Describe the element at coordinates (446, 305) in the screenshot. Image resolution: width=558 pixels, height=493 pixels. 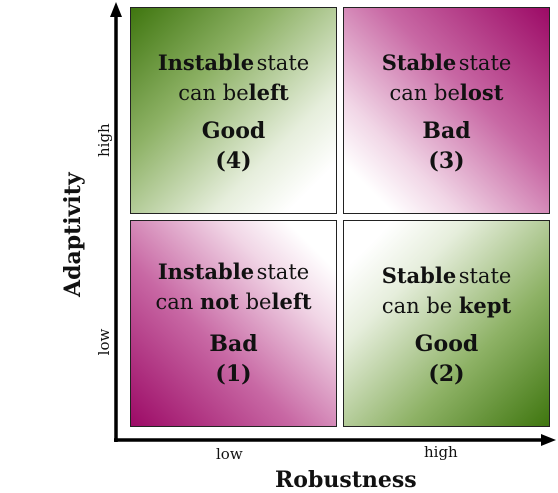
I see `line-2: can be kept` at that location.